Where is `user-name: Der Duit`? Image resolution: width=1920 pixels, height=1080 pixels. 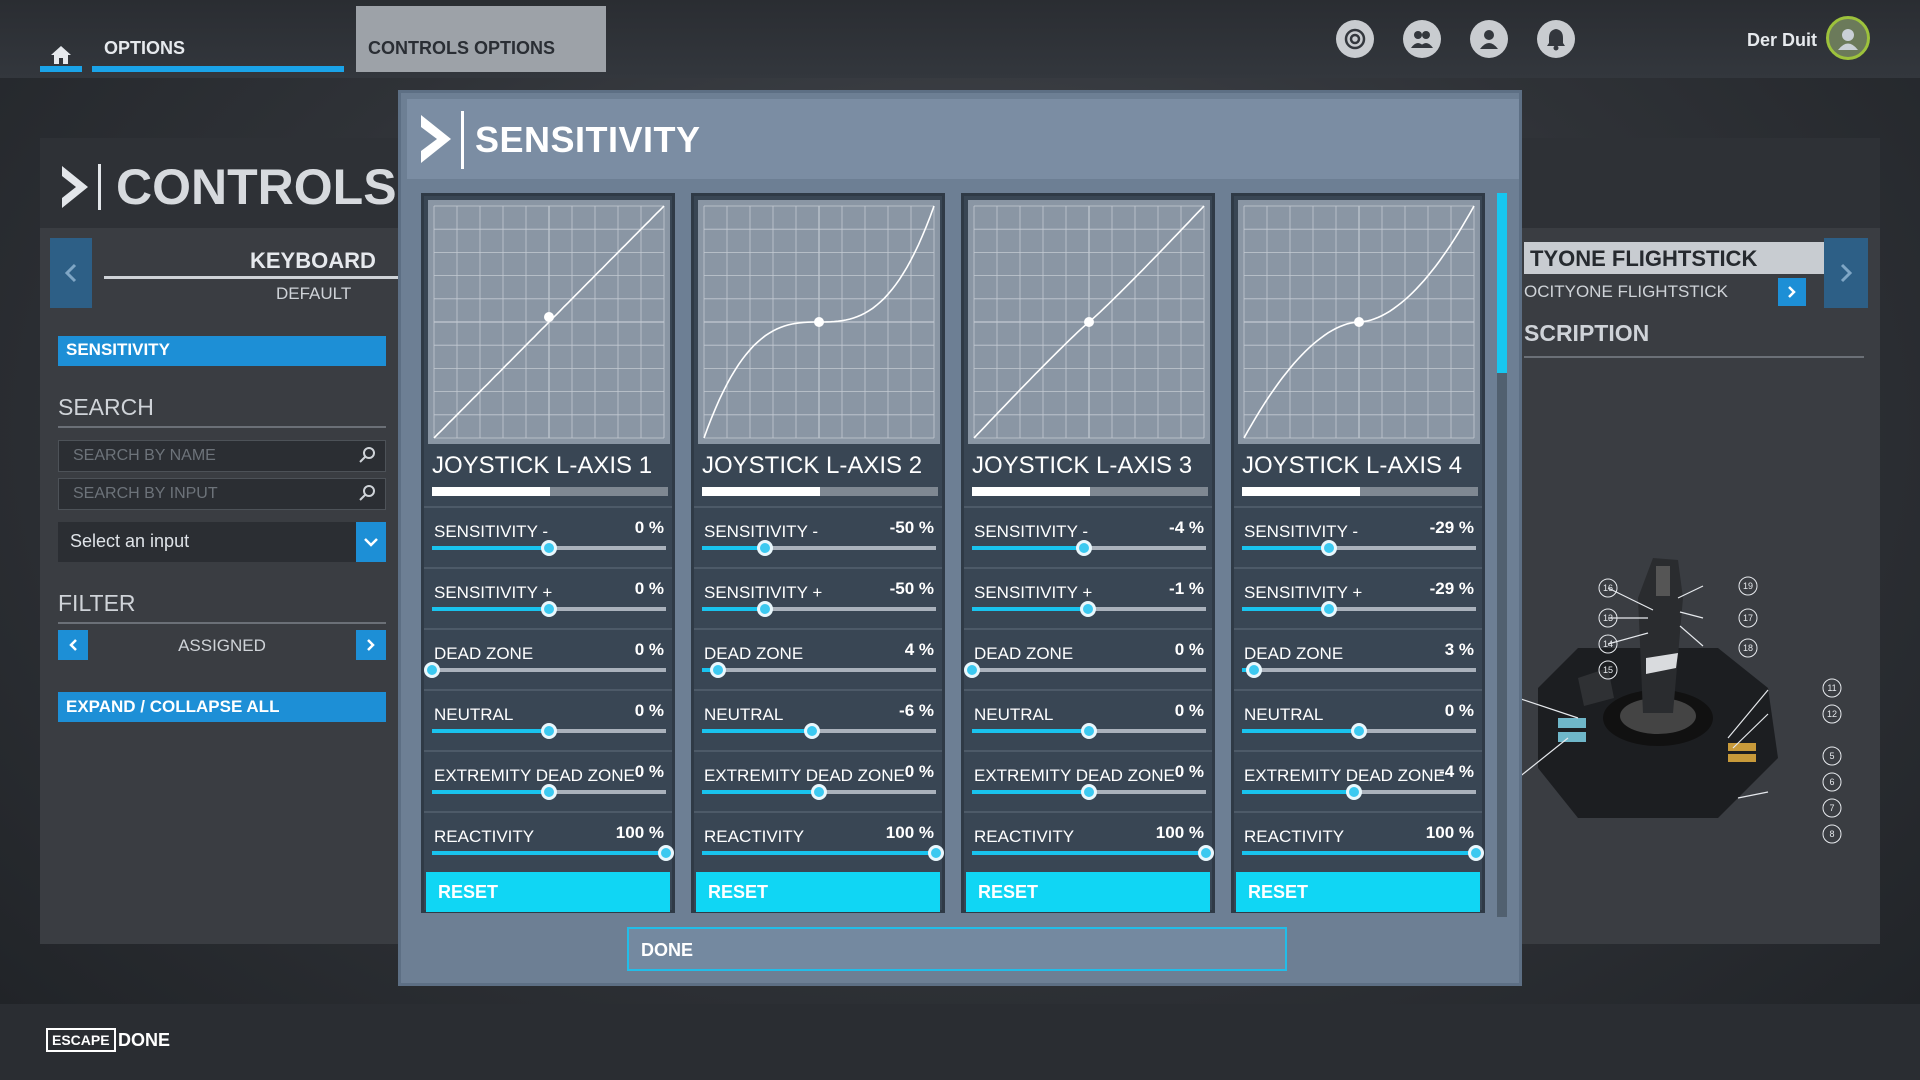 user-name: Der Duit is located at coordinates (1782, 40).